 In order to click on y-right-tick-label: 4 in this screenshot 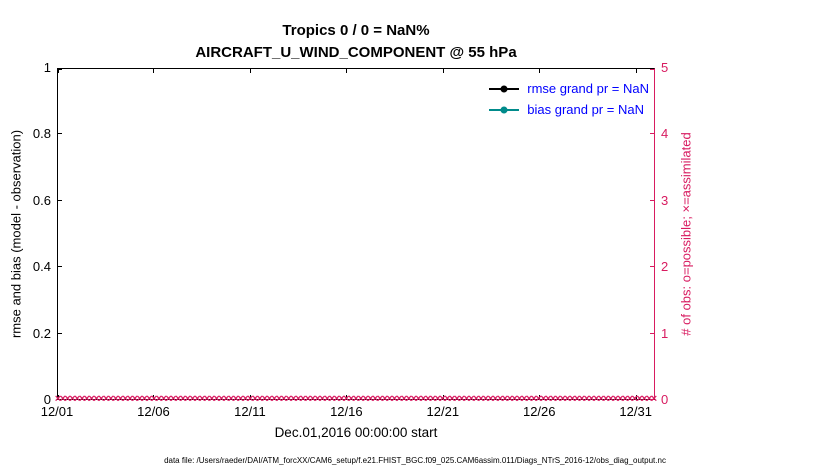, I will do `click(665, 134)`.